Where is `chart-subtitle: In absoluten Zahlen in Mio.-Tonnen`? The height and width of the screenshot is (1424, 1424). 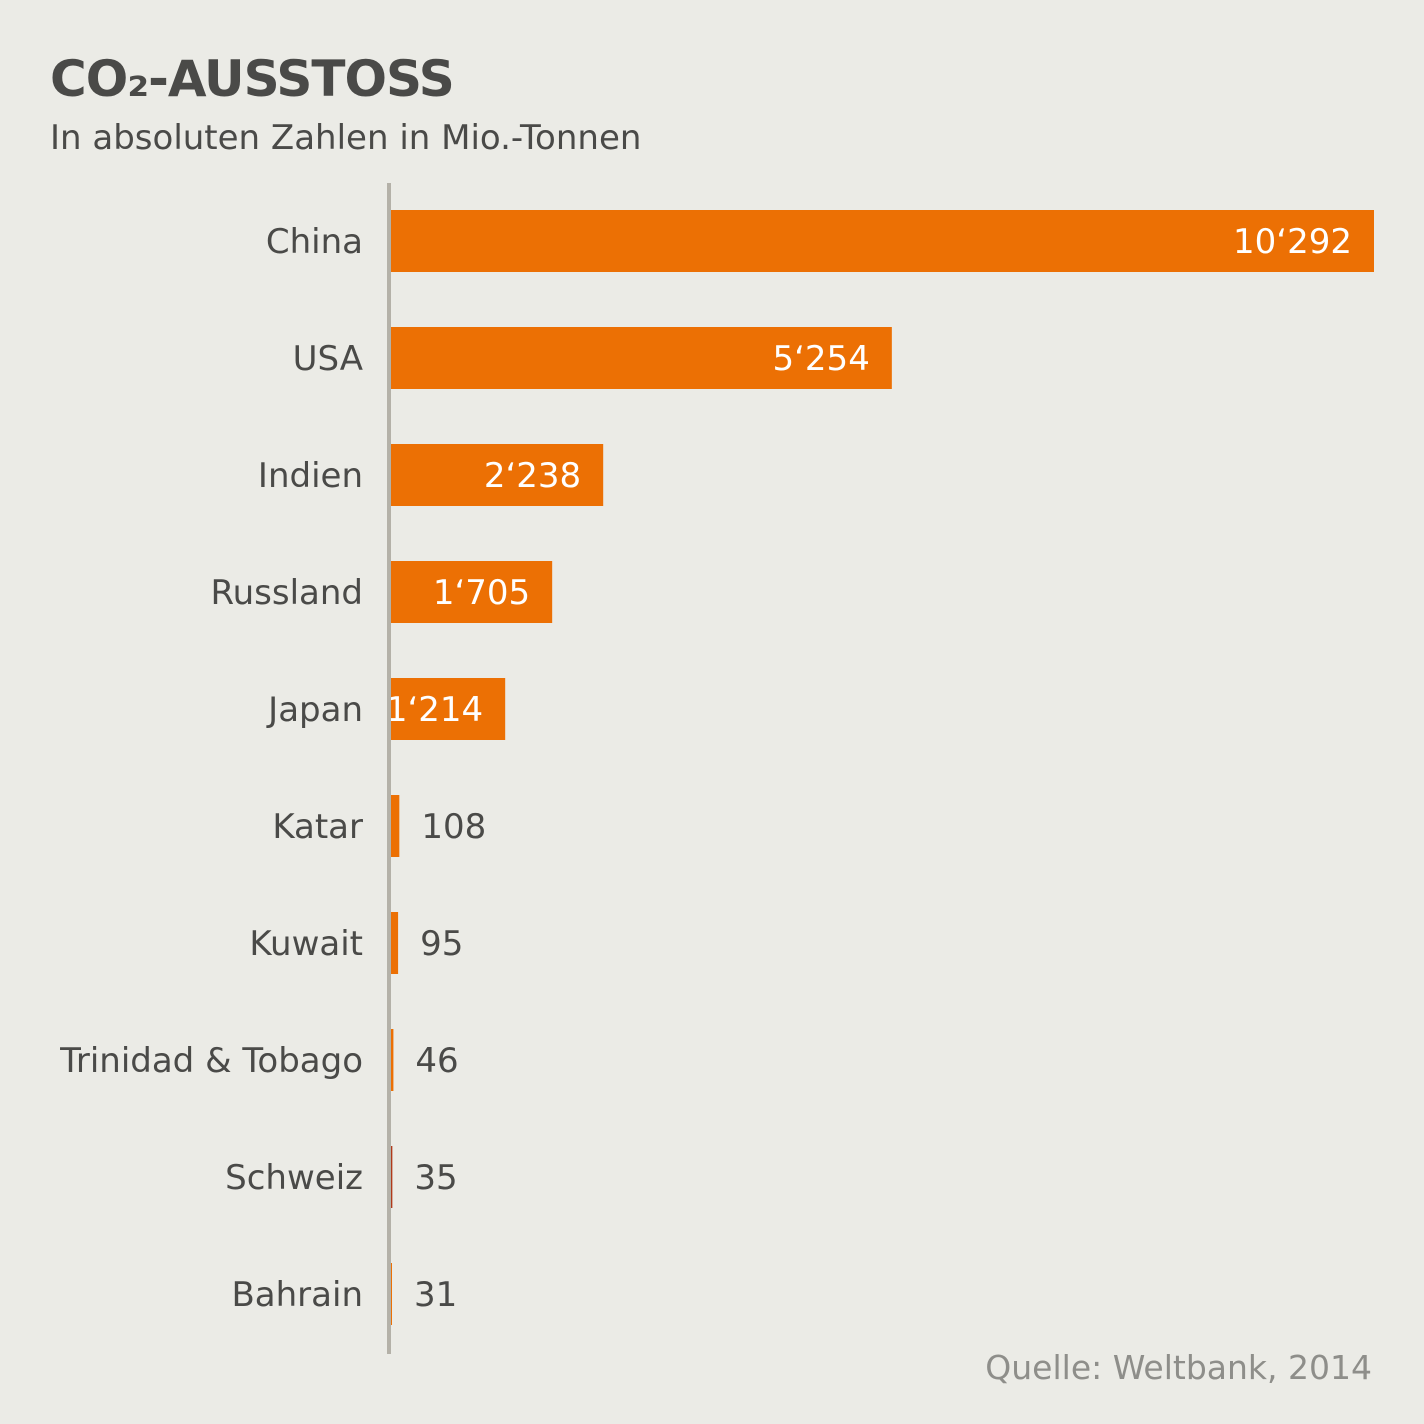 chart-subtitle: In absoluten Zahlen in Mio.-Tonnen is located at coordinates (346, 138).